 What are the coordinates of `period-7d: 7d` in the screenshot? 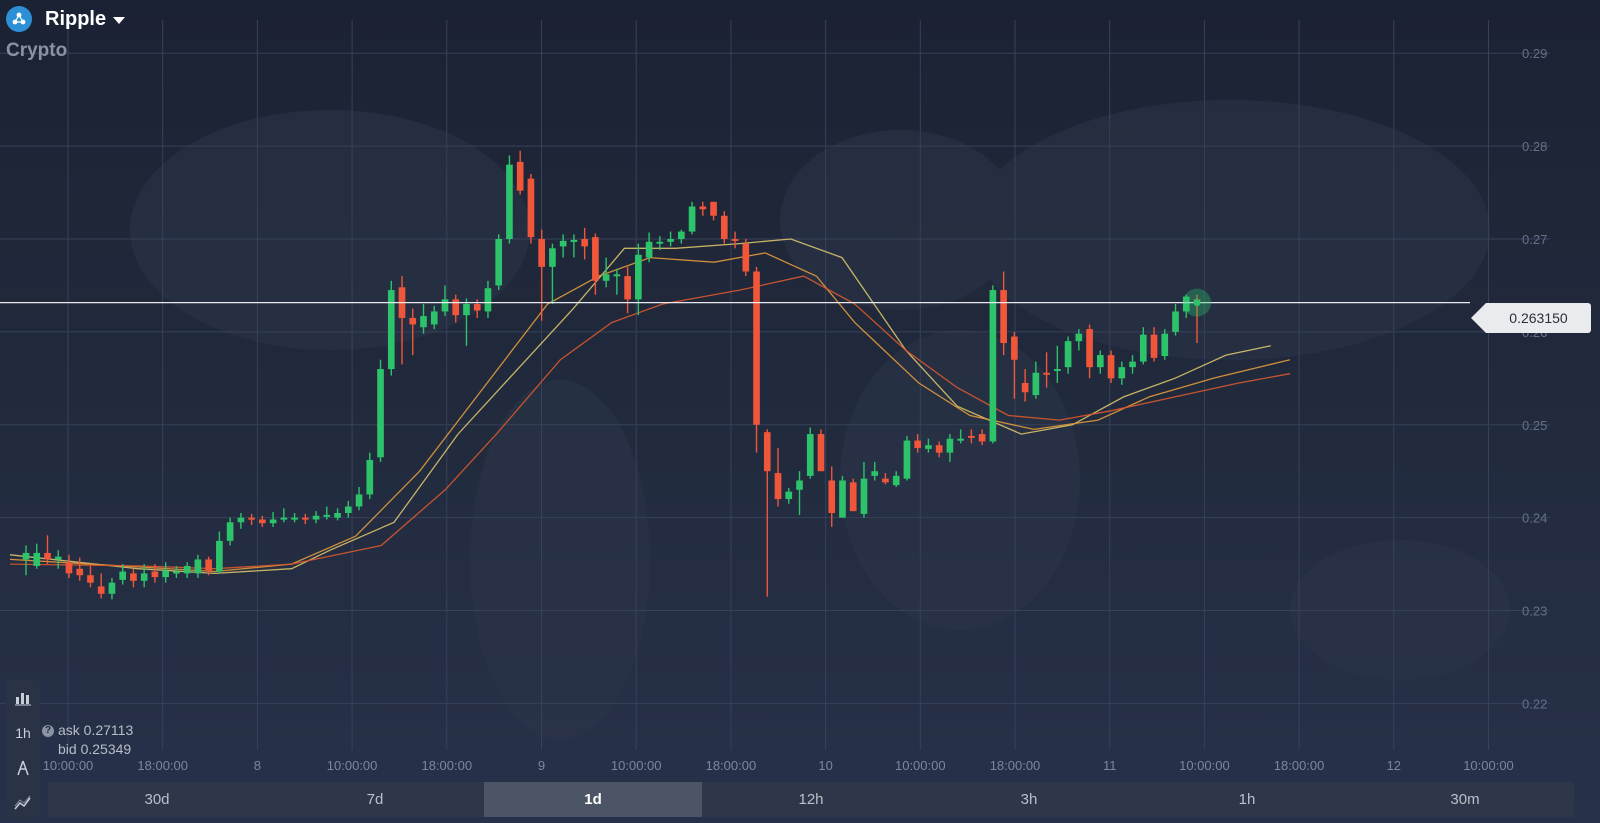 It's located at (375, 799).